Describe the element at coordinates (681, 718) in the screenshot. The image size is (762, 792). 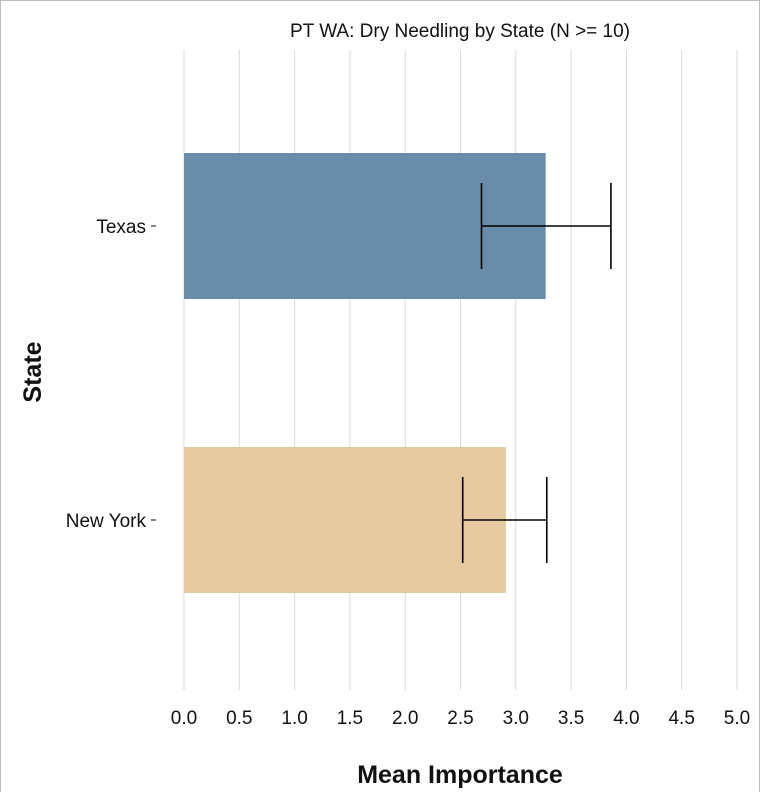
I see `x-tick-label: 4.5` at that location.